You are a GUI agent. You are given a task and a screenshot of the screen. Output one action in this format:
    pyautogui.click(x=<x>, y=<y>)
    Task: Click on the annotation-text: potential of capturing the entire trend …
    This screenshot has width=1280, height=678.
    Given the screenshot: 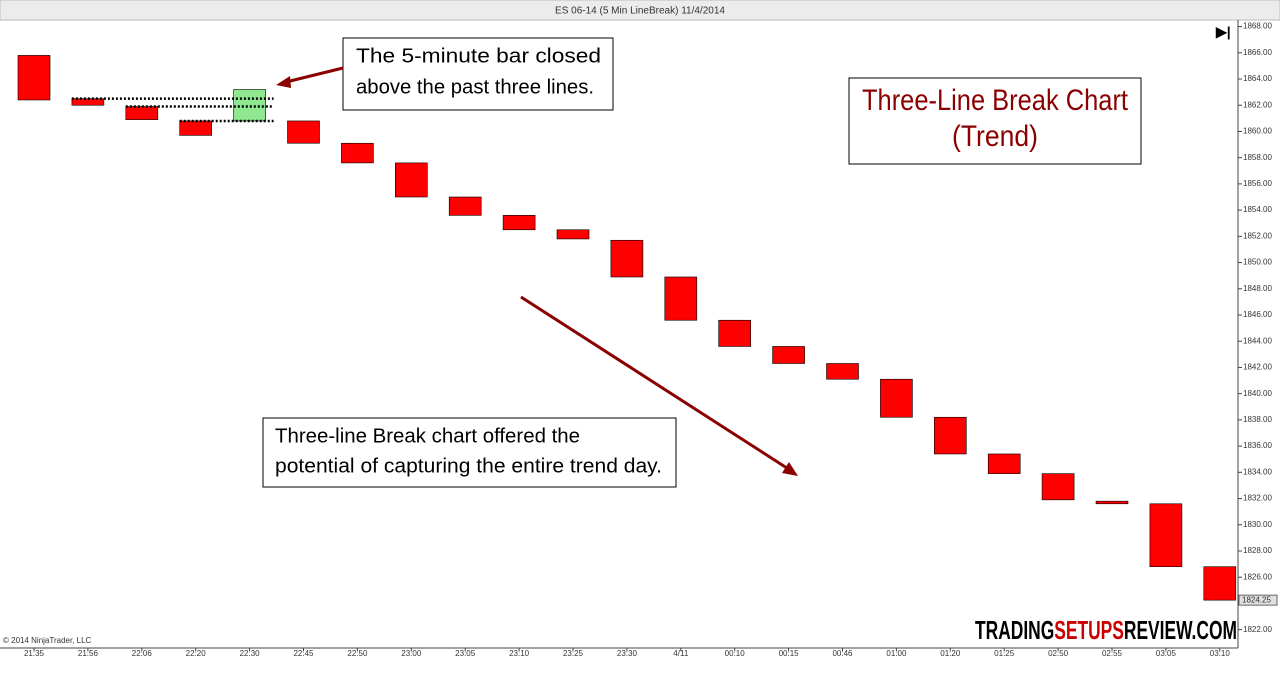 What is the action you would take?
    pyautogui.click(x=468, y=466)
    